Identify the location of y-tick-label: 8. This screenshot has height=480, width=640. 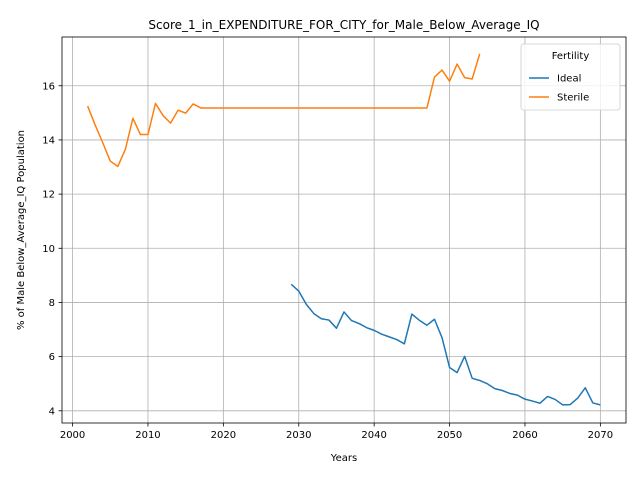
(52, 303).